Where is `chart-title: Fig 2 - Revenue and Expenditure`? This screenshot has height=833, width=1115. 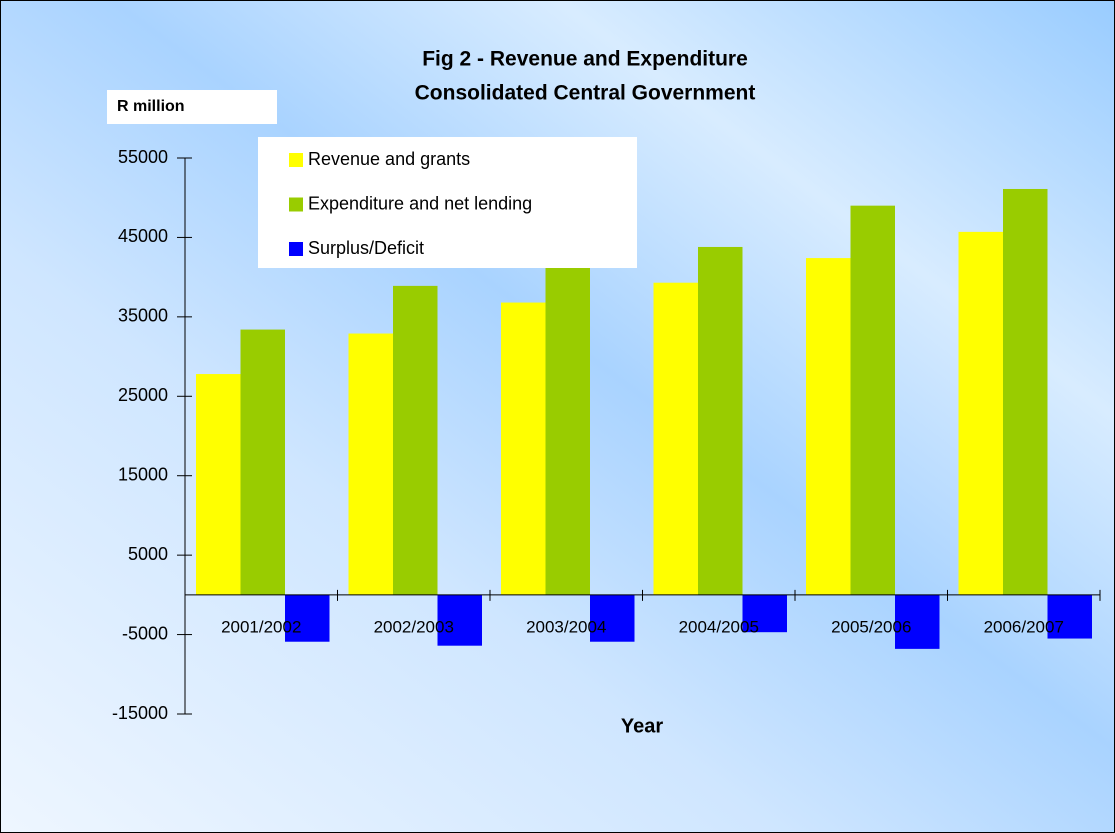
chart-title: Fig 2 - Revenue and Expenditure is located at coordinates (585, 59).